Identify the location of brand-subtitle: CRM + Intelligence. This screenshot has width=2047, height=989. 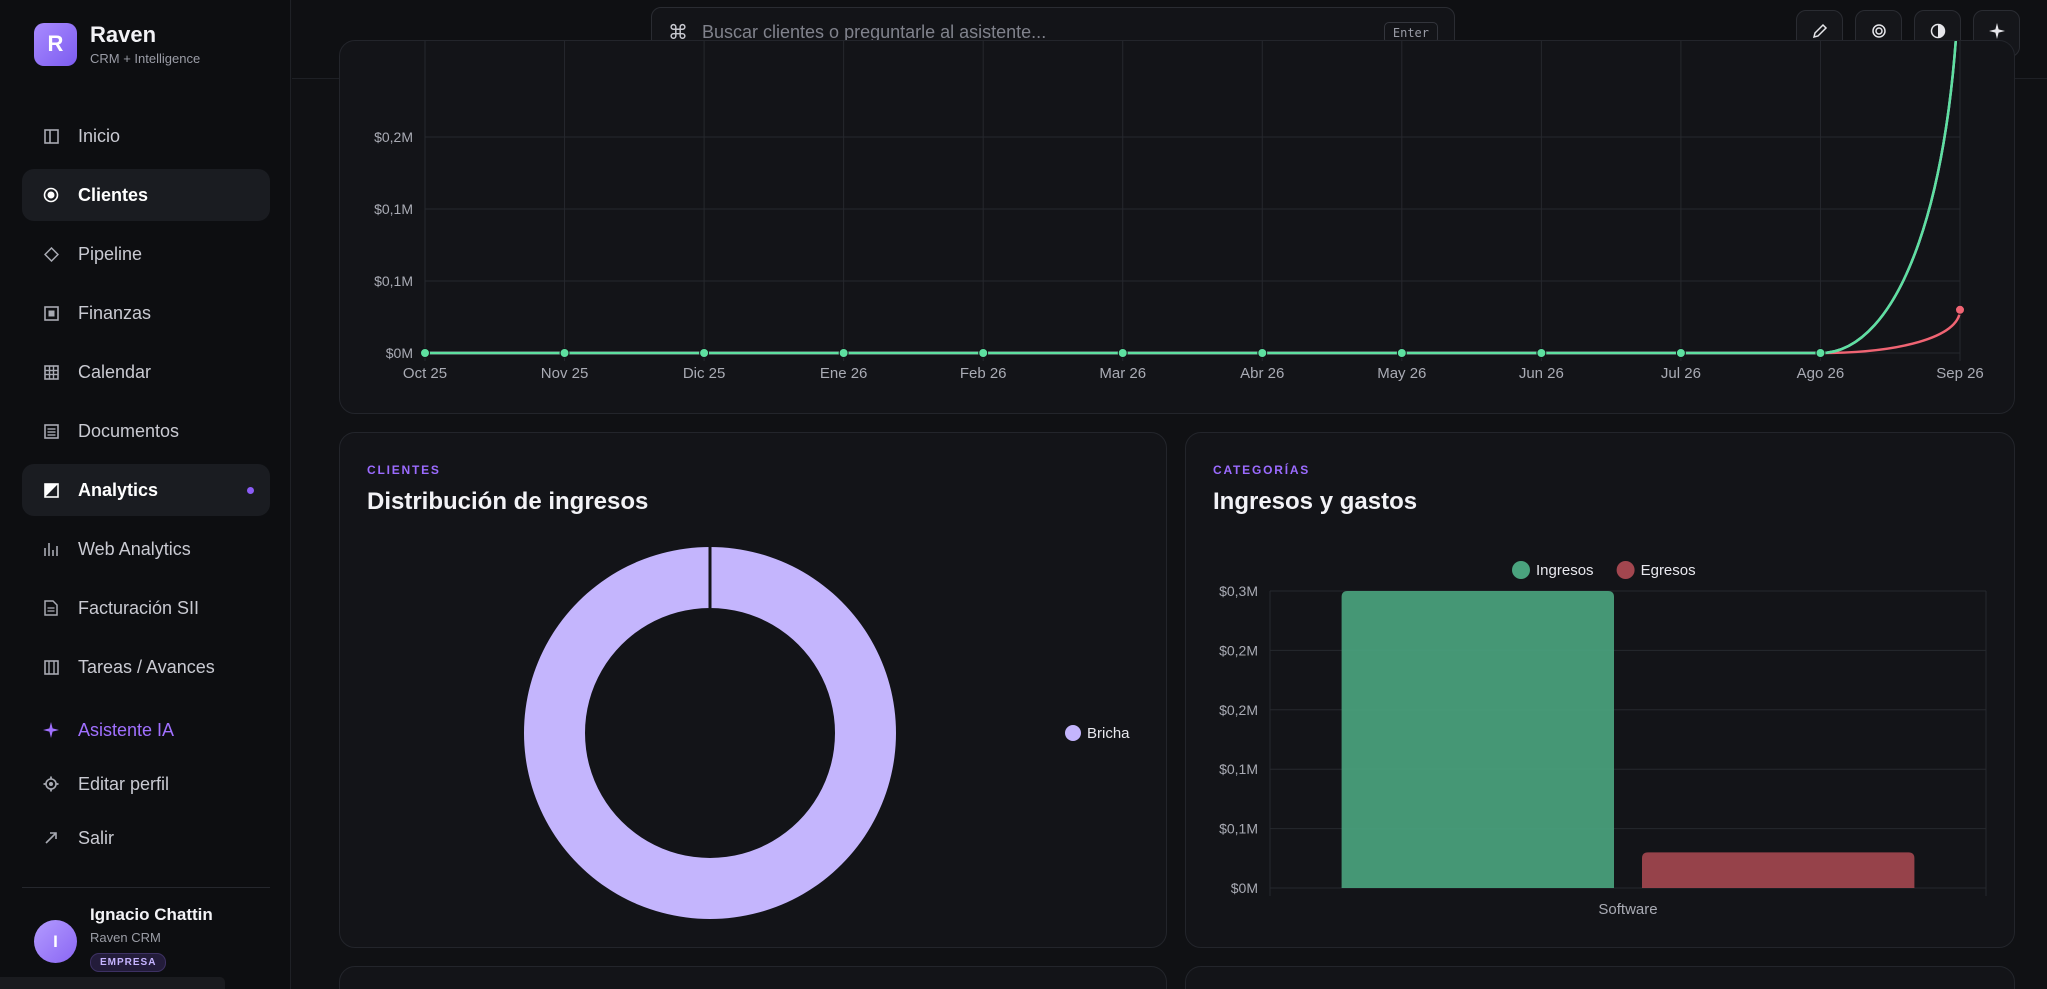
(145, 58).